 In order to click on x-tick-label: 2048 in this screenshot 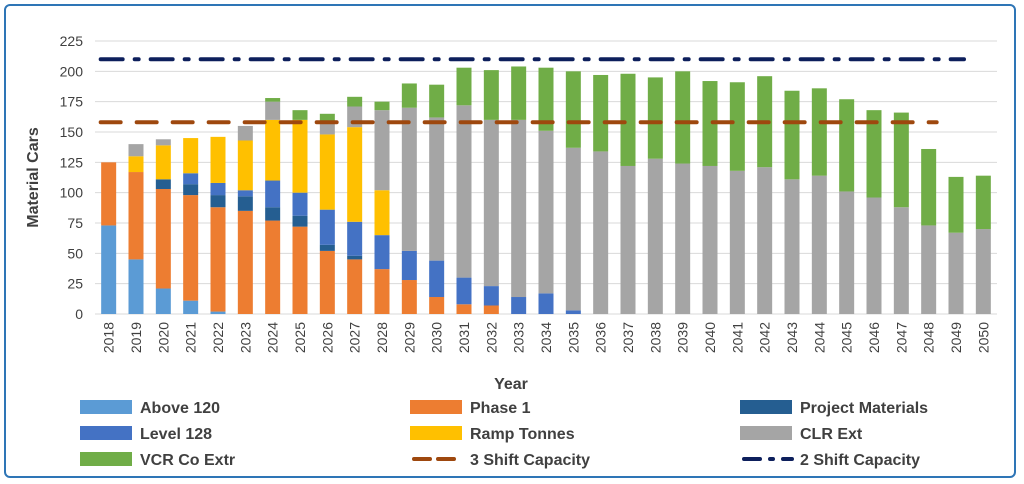, I will do `click(929, 337)`.